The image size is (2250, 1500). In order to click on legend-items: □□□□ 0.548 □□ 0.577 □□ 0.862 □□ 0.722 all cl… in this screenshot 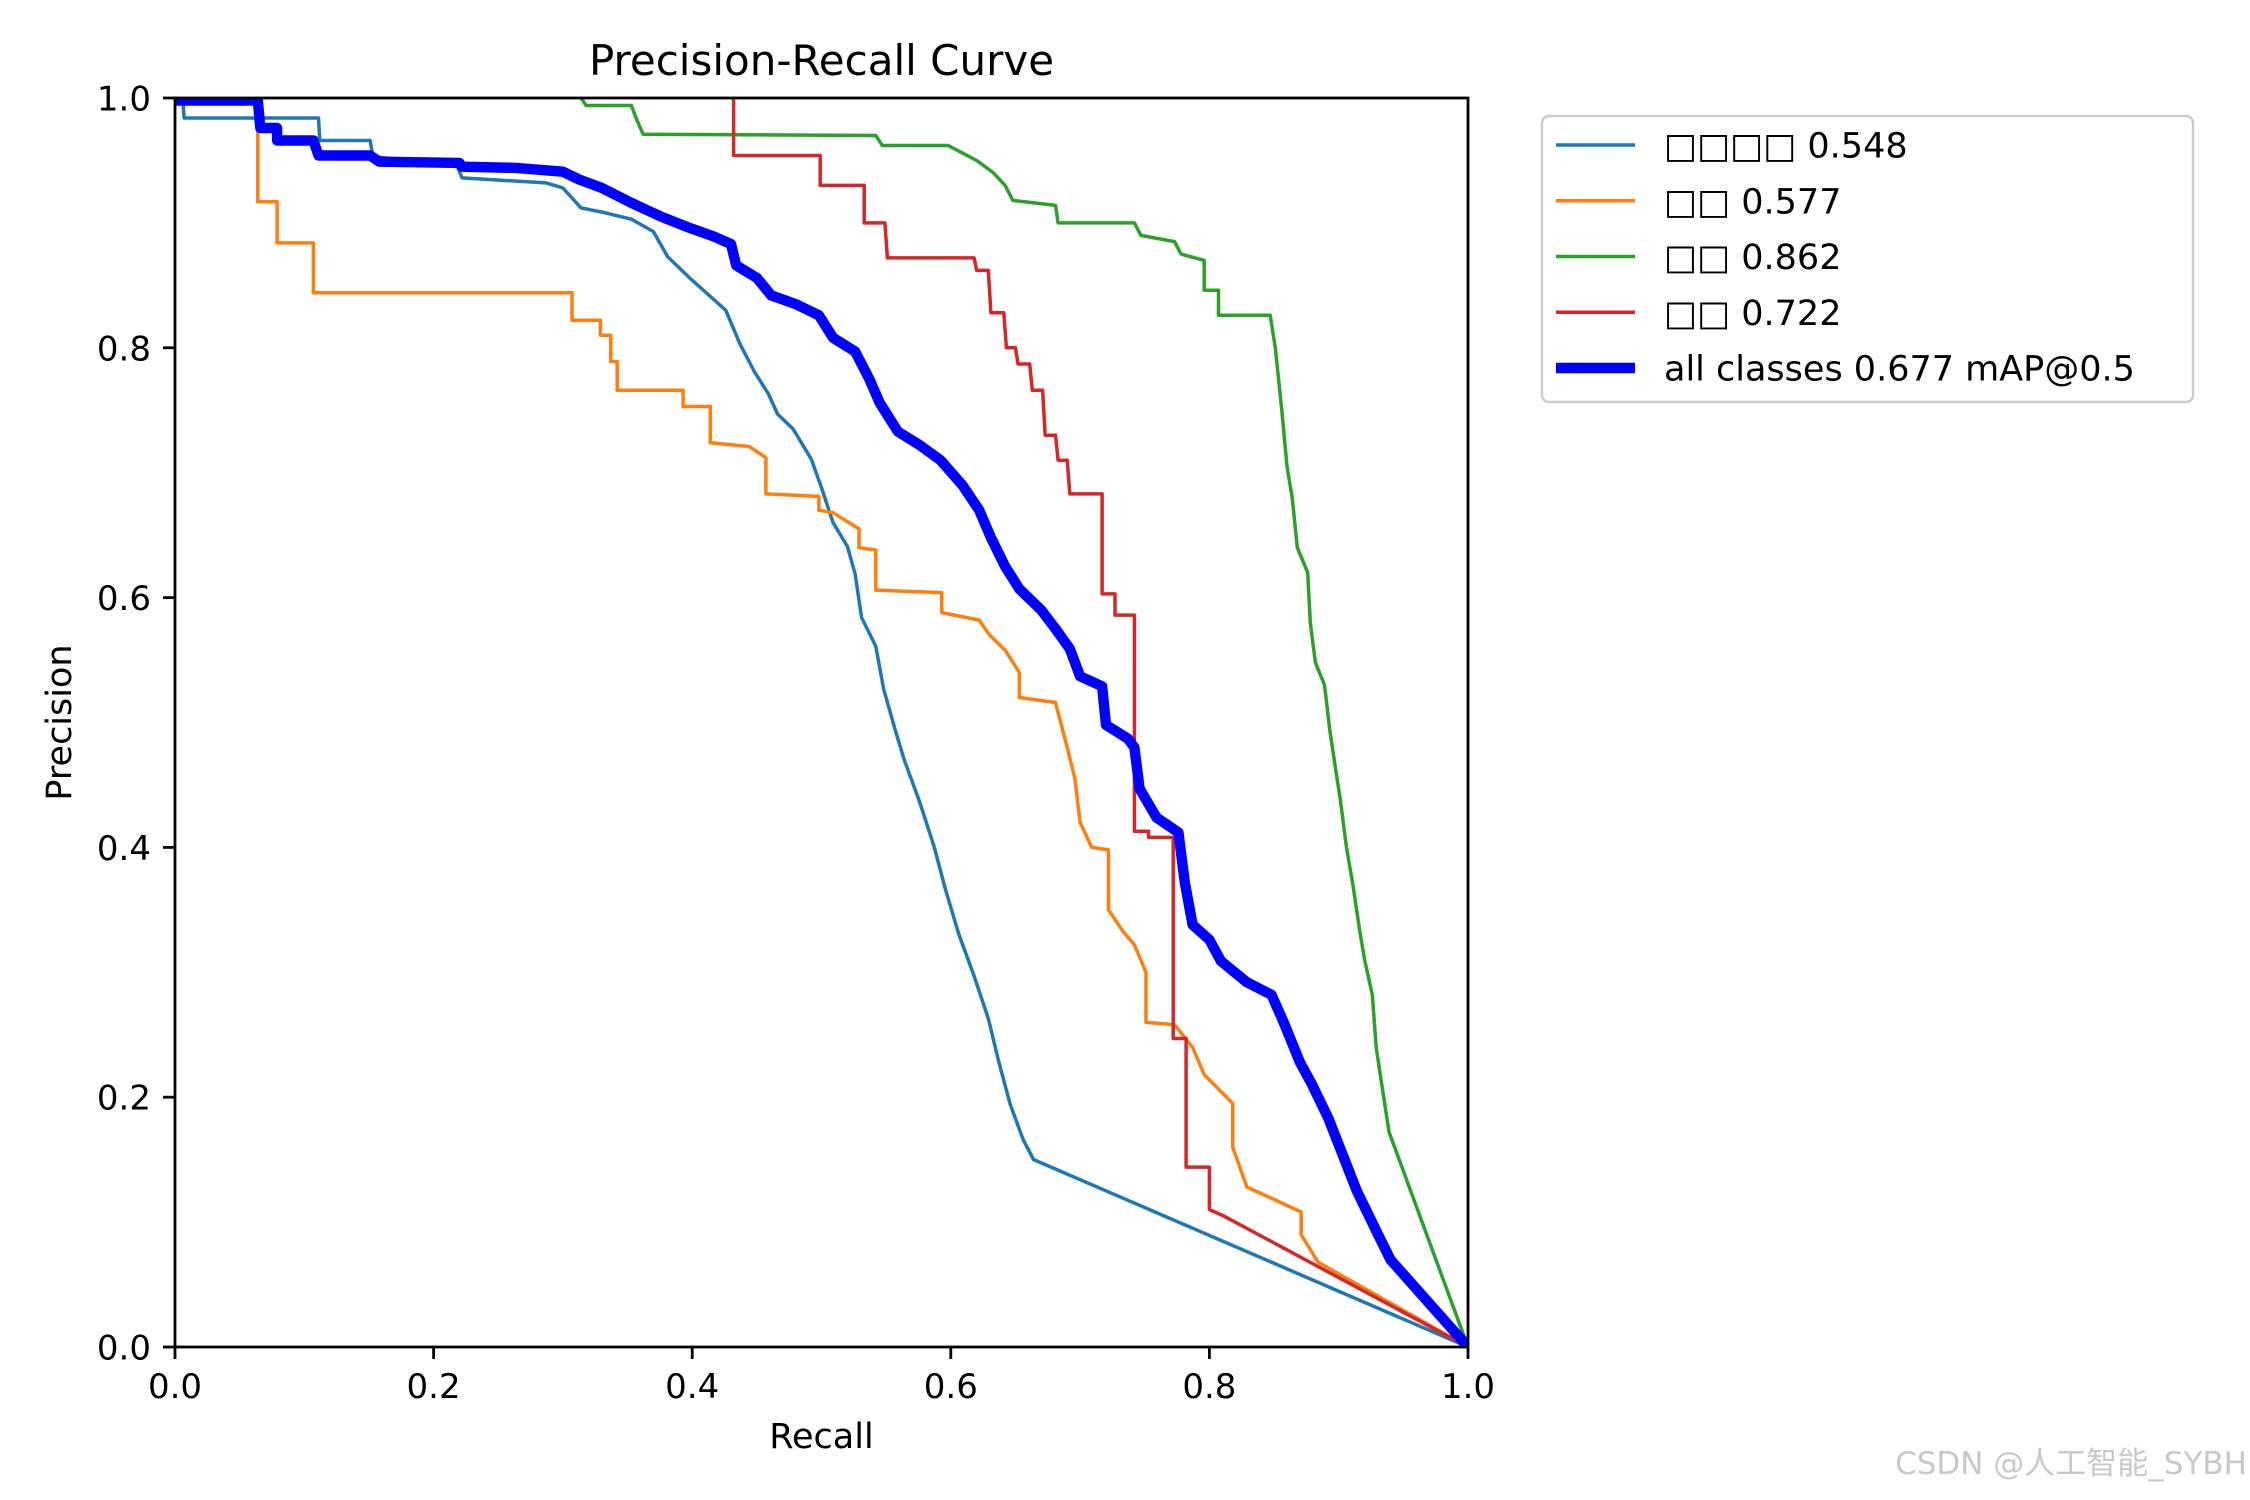, I will do `click(1845, 258)`.